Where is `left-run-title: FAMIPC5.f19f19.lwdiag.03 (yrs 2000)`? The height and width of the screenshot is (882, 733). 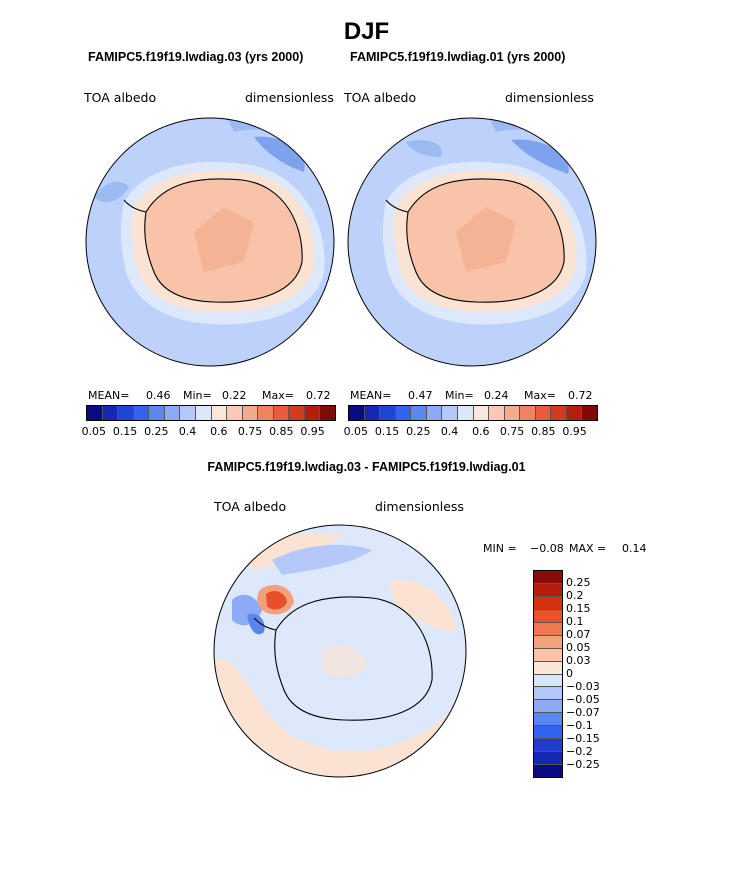
left-run-title: FAMIPC5.f19f19.lwdiag.03 (yrs 2000) is located at coordinates (196, 57).